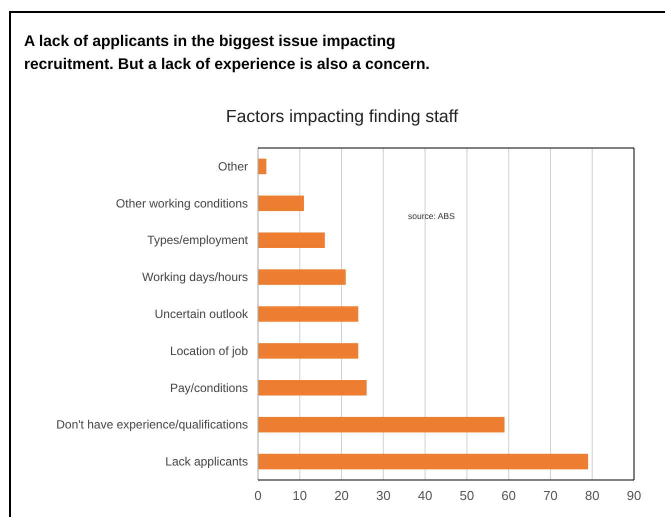 Image resolution: width=665 pixels, height=517 pixels. I want to click on y-tick-label: Lack applicants, so click(206, 461).